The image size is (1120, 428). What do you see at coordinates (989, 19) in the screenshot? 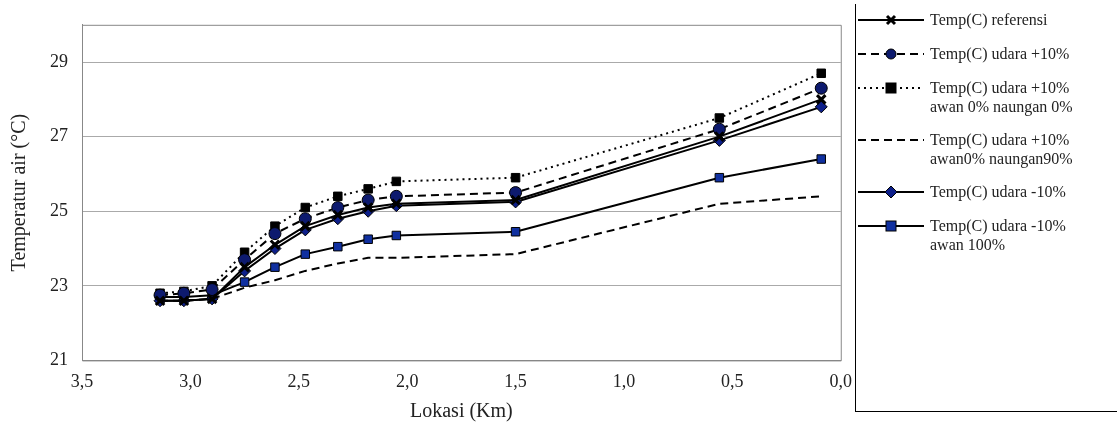
I see `legend-label: Temp(C) referensi` at bounding box center [989, 19].